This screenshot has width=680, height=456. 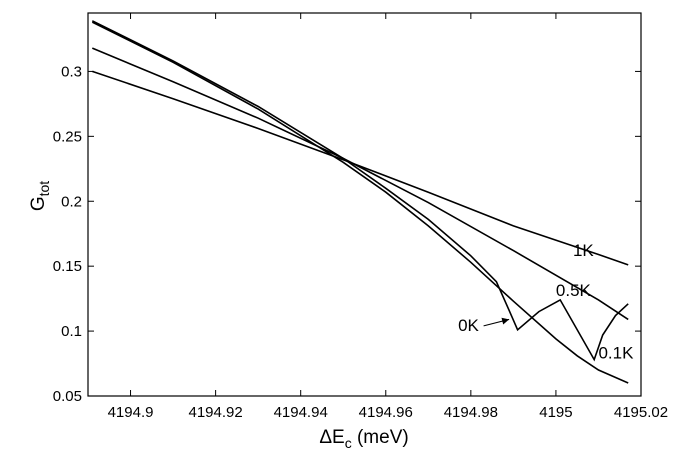 I want to click on annotation-label: 0.5K, so click(x=574, y=290).